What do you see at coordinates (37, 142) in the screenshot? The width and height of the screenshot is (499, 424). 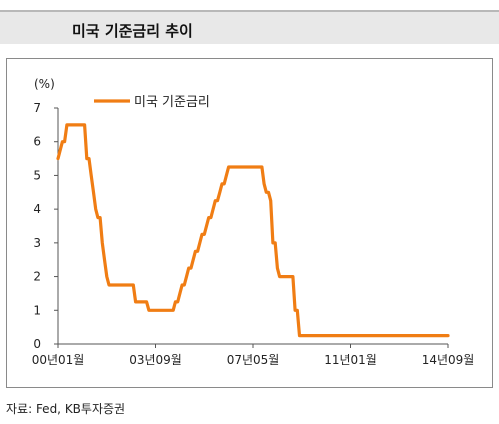 I see `y-tick-label: 6` at bounding box center [37, 142].